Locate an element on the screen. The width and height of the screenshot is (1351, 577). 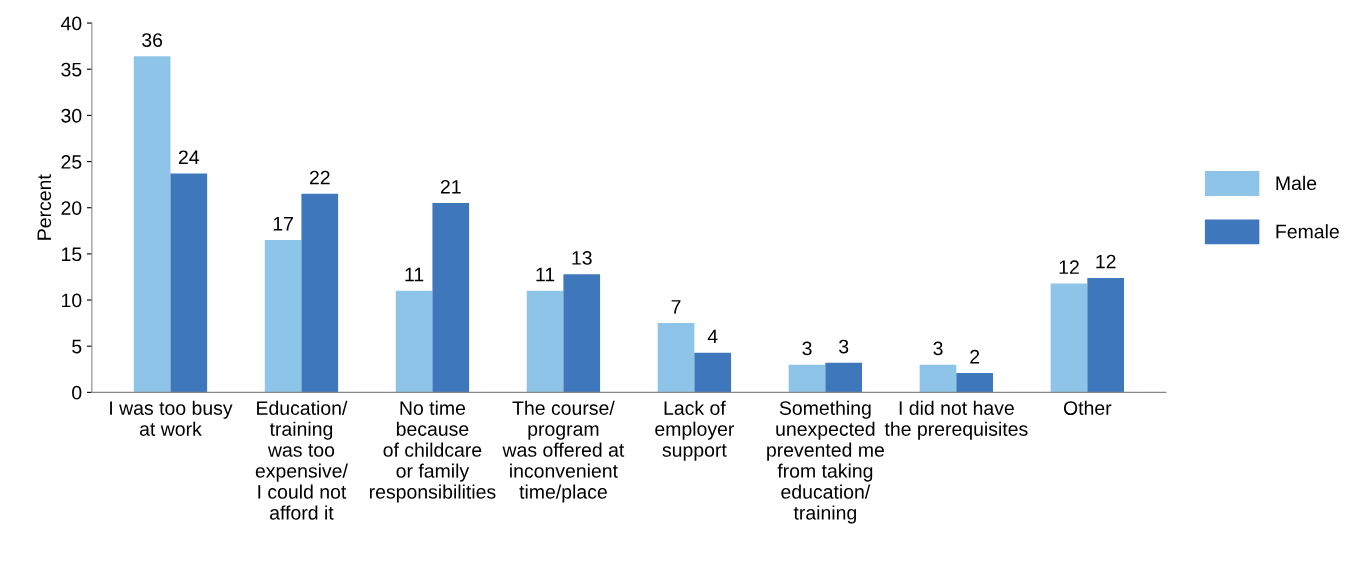
data-label: 2 is located at coordinates (975, 356).